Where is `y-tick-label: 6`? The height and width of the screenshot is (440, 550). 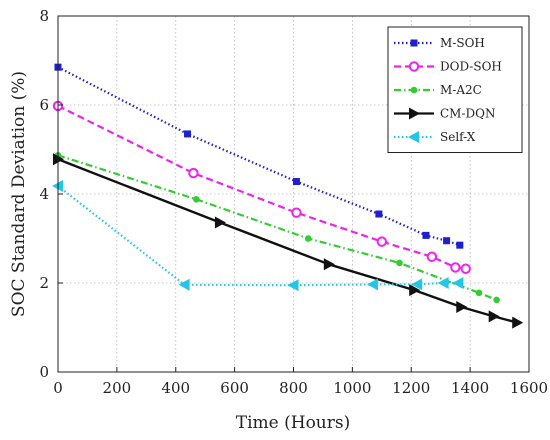 y-tick-label: 6 is located at coordinates (44, 105).